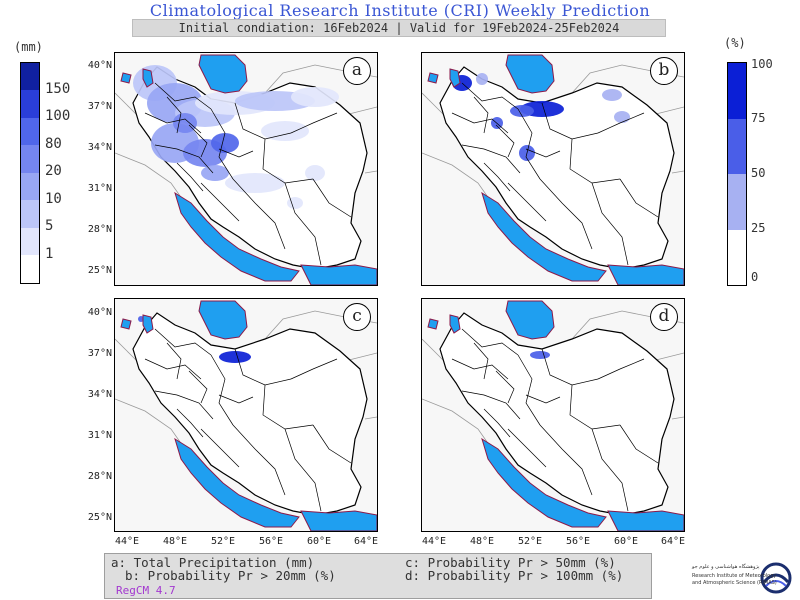  I want to click on colorbar-right, so click(737, 174).